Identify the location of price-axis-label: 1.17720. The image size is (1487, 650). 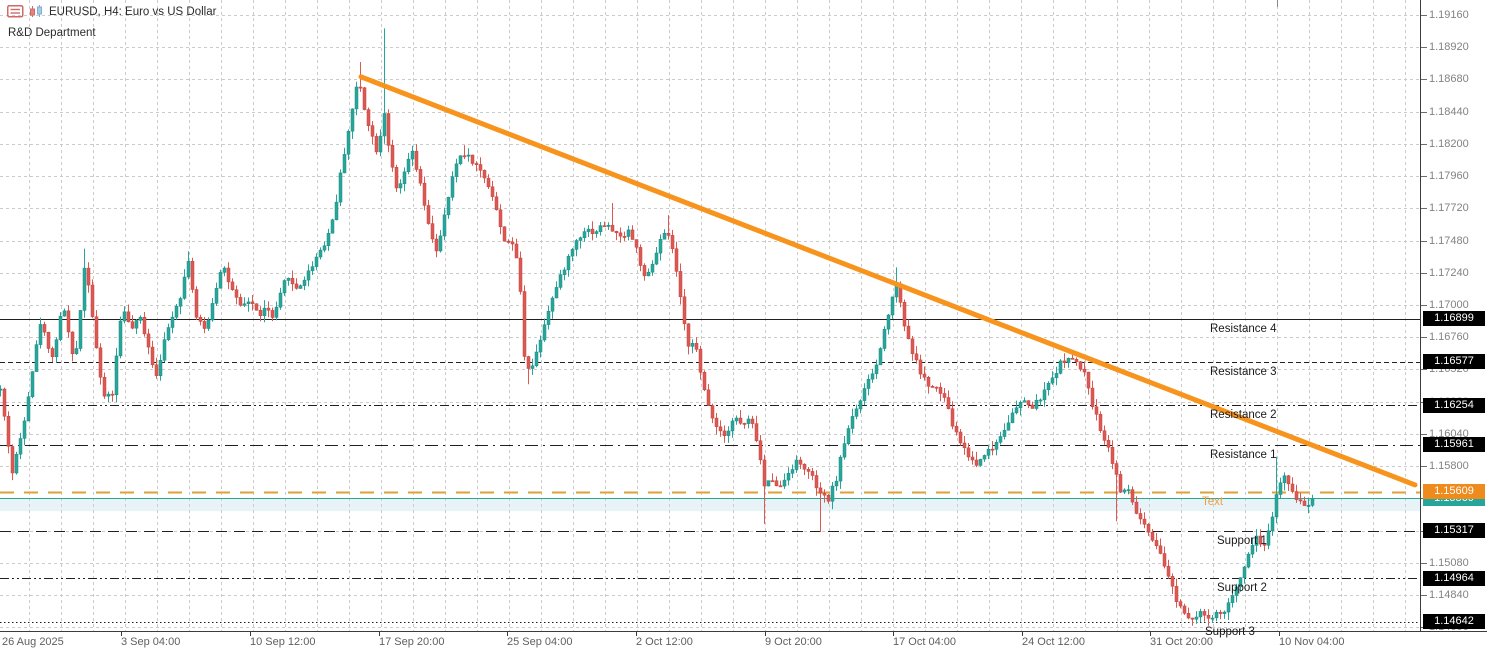
(1449, 208).